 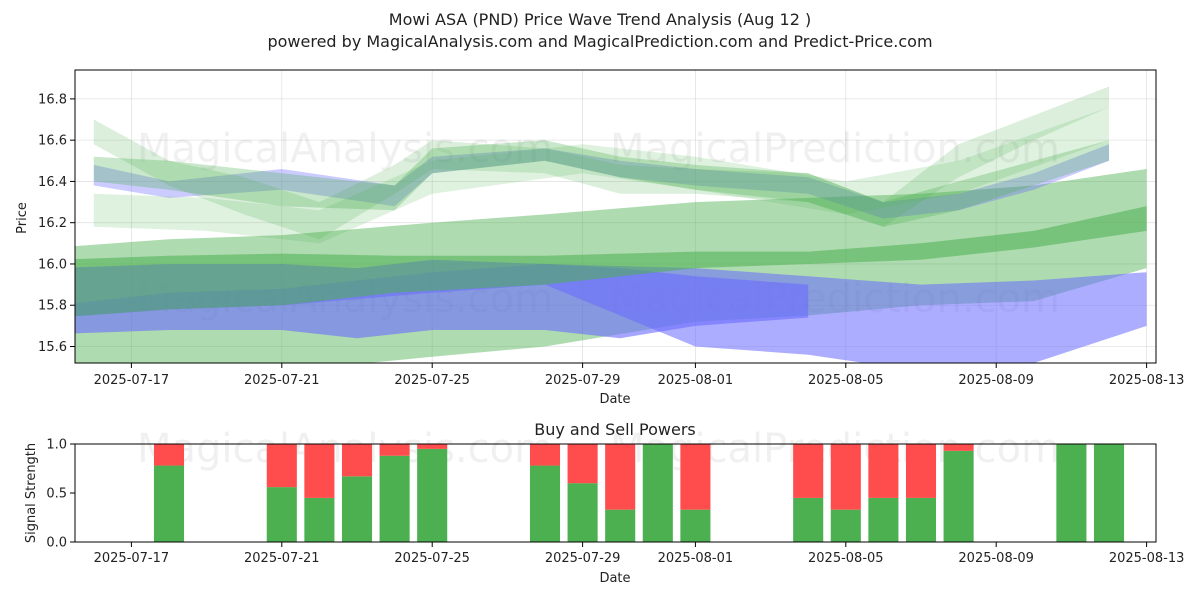 I want to click on bottom-y-tick-label: 0.5, so click(x=56, y=494).